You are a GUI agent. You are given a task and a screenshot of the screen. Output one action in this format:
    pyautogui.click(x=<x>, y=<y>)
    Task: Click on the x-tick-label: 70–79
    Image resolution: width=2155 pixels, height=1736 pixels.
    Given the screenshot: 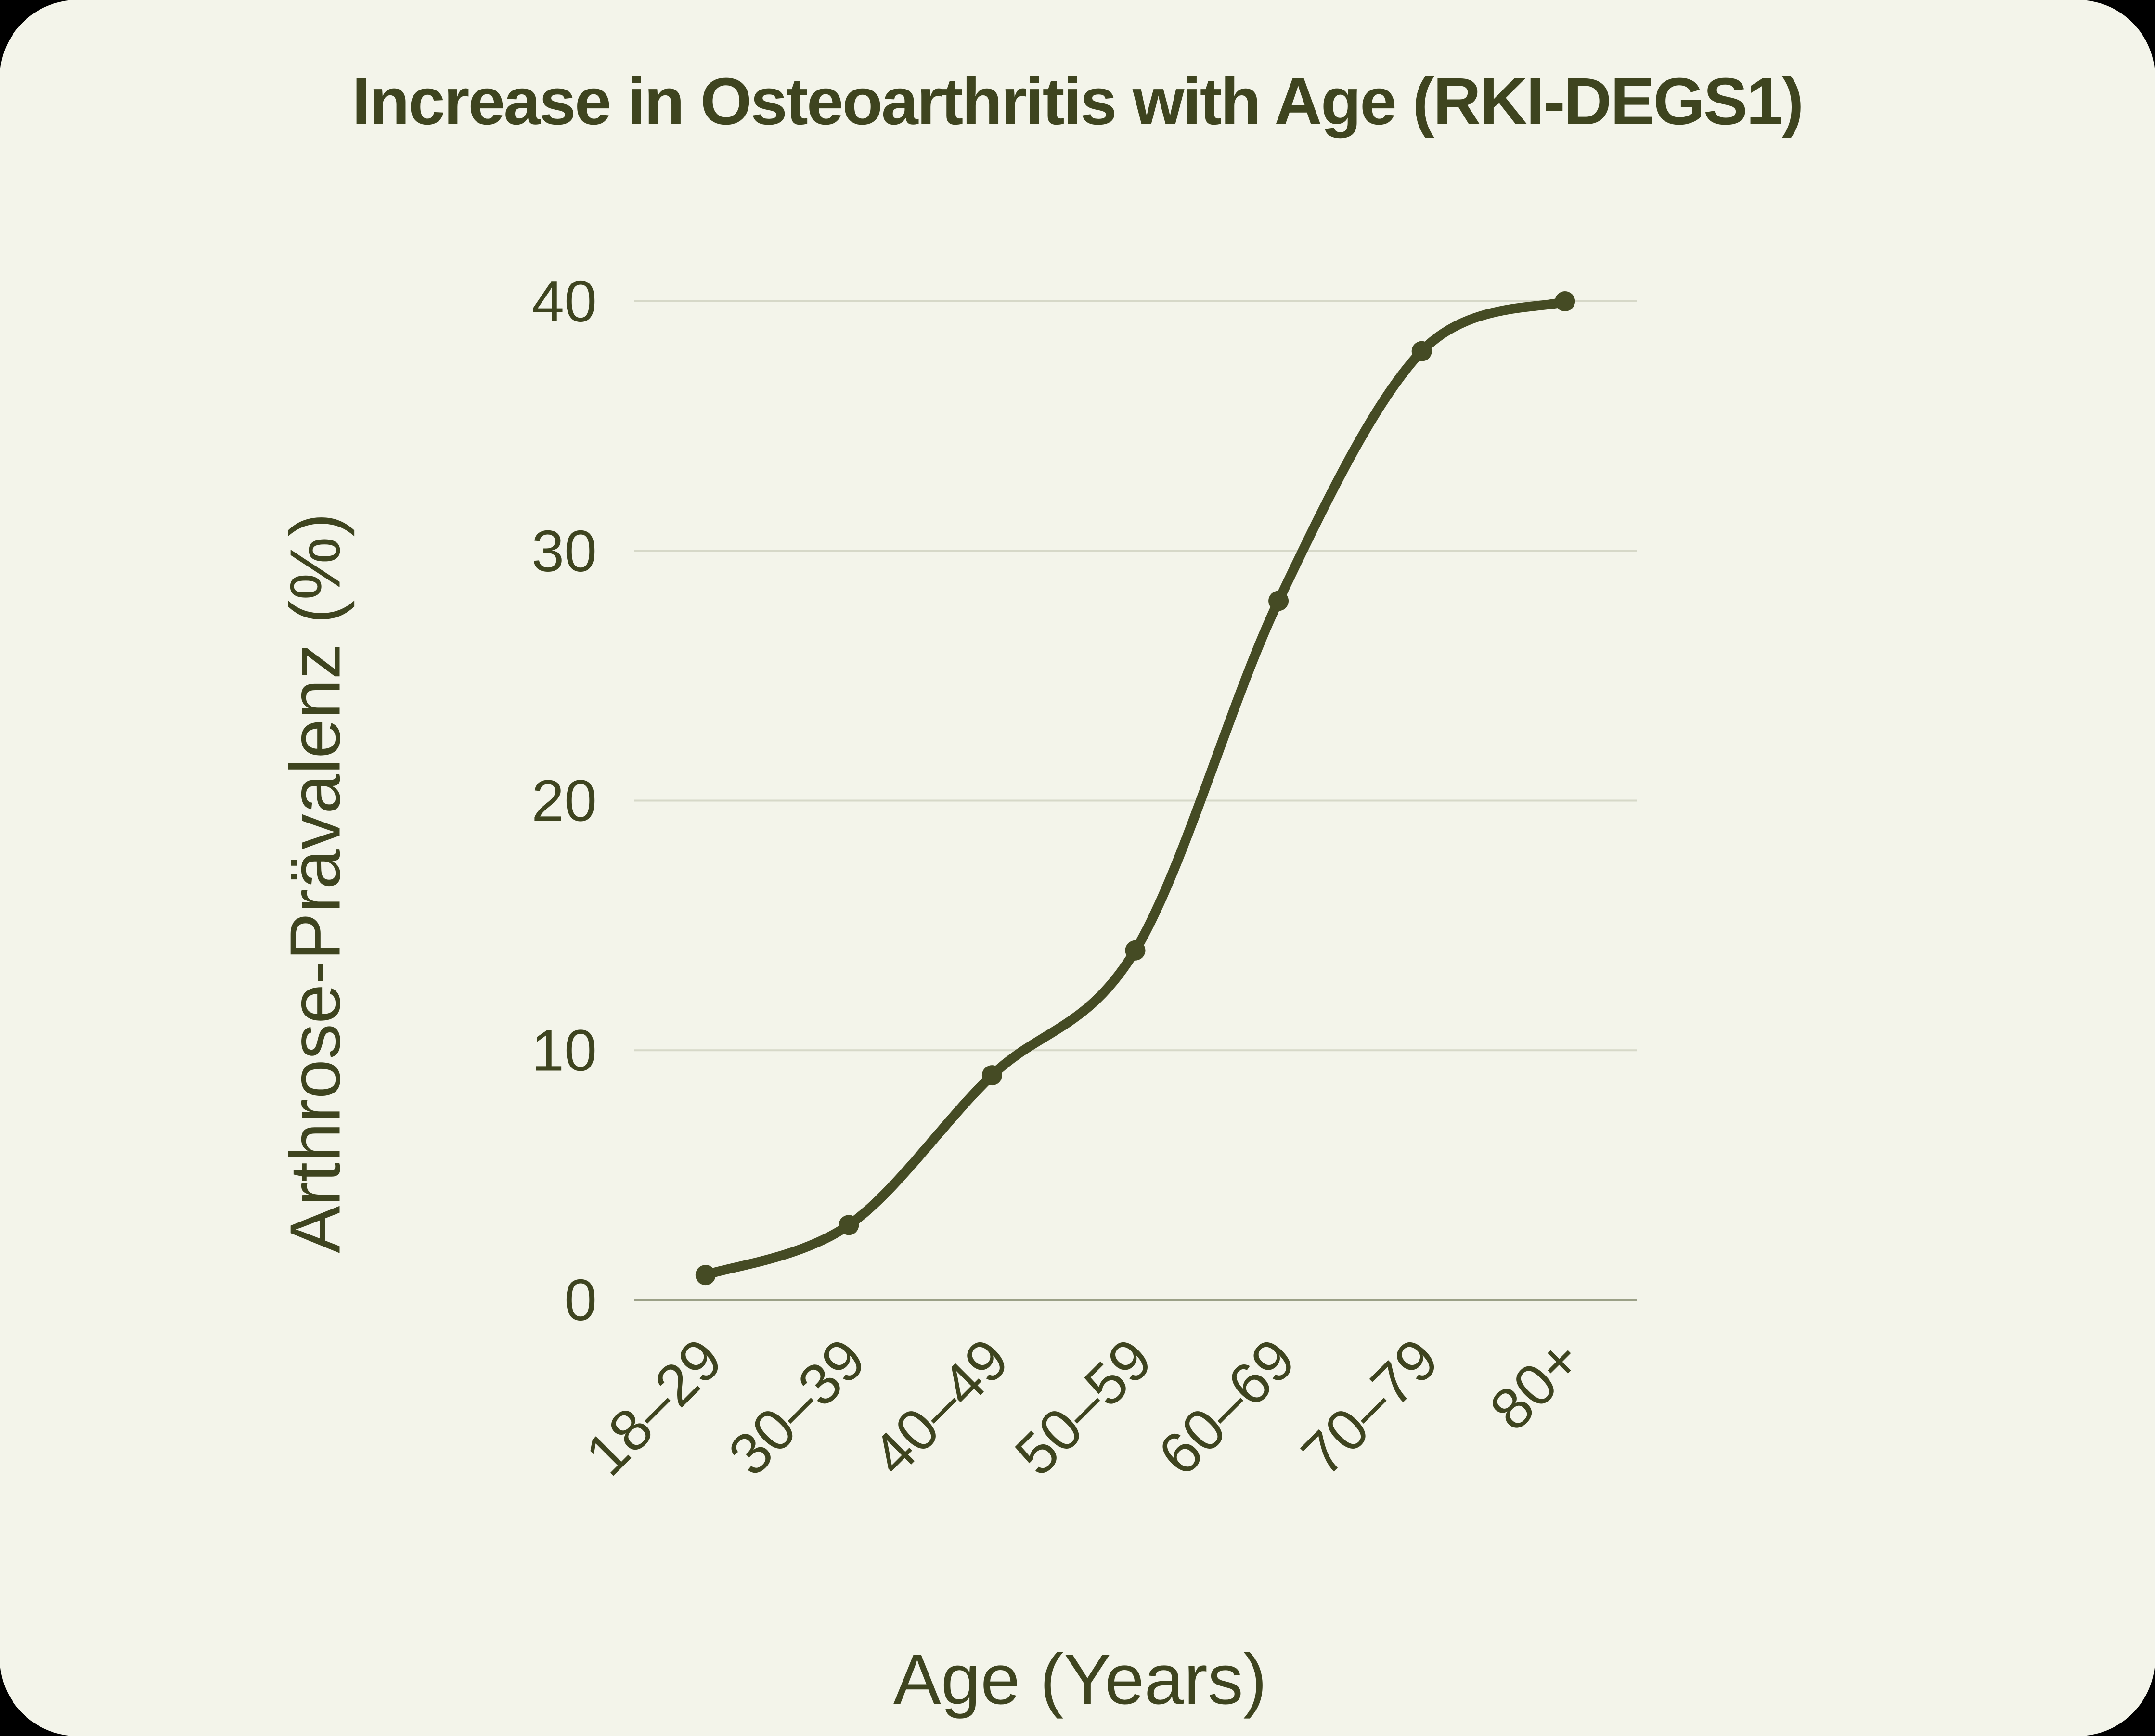 What is the action you would take?
    pyautogui.click(x=1370, y=1407)
    